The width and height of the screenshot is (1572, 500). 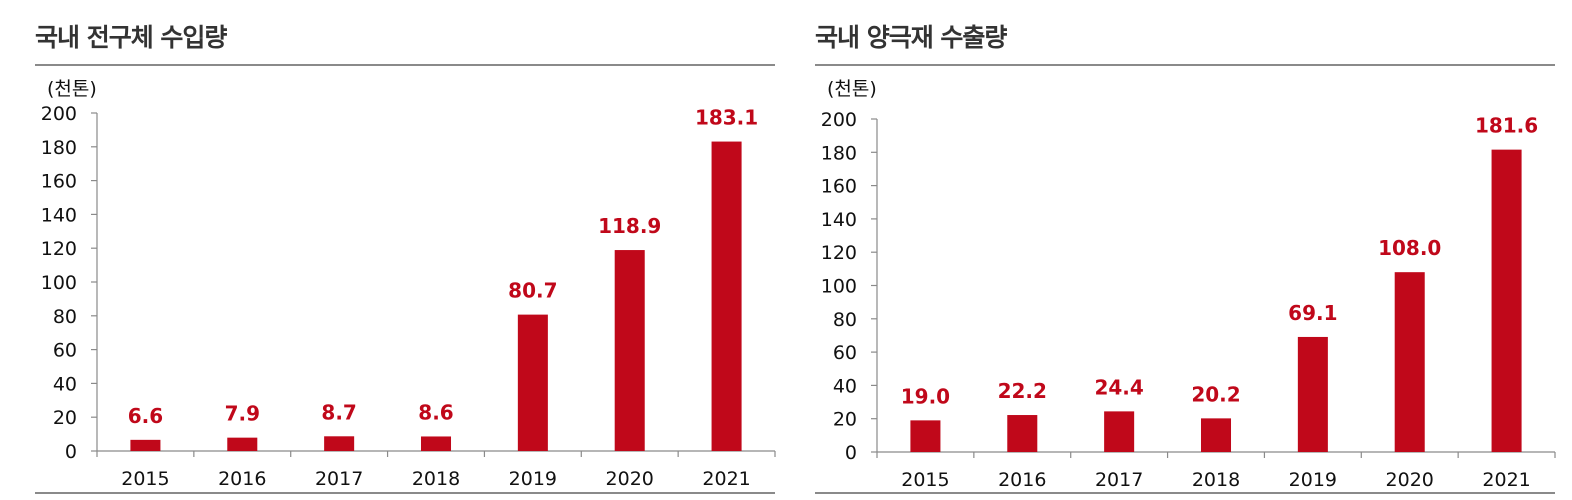 I want to click on bar-value-label: 118.9, so click(x=629, y=226).